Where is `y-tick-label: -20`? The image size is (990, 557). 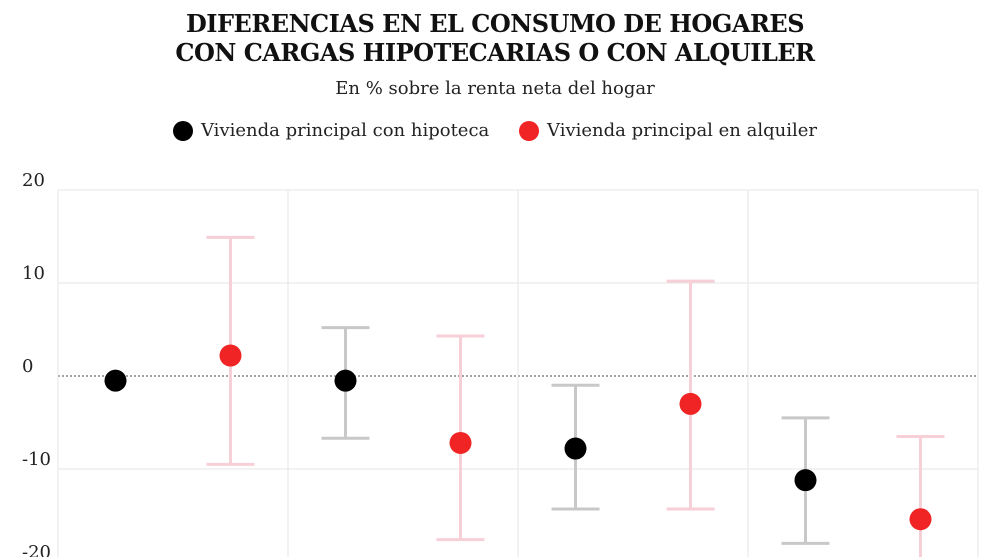 y-tick-label: -20 is located at coordinates (36, 549).